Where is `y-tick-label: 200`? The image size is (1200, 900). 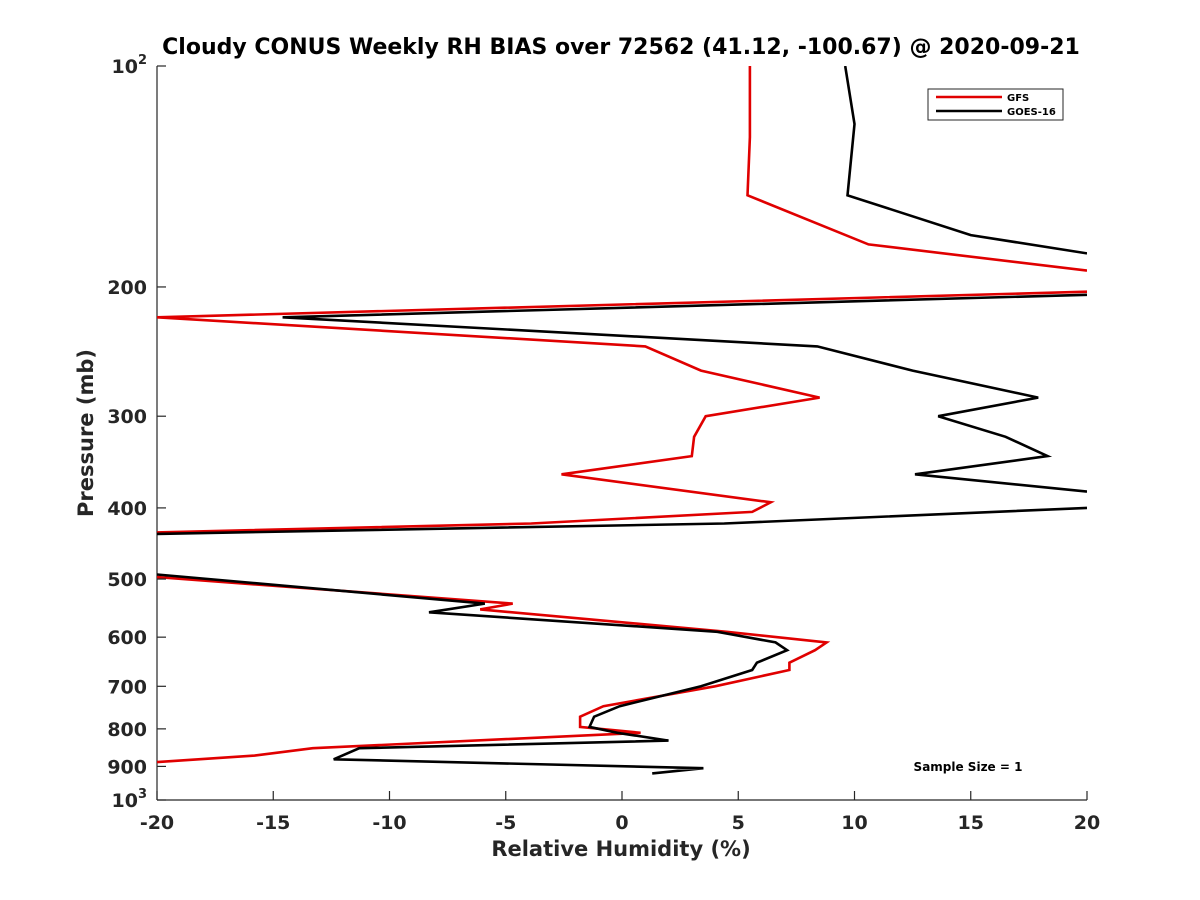
y-tick-label: 200 is located at coordinates (127, 288).